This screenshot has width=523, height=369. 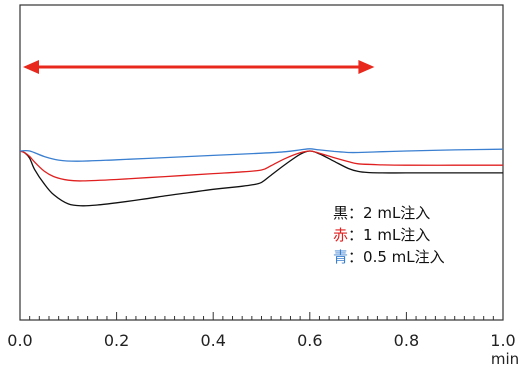 What do you see at coordinates (31, 67) in the screenshot?
I see `span-arrow-head-left` at bounding box center [31, 67].